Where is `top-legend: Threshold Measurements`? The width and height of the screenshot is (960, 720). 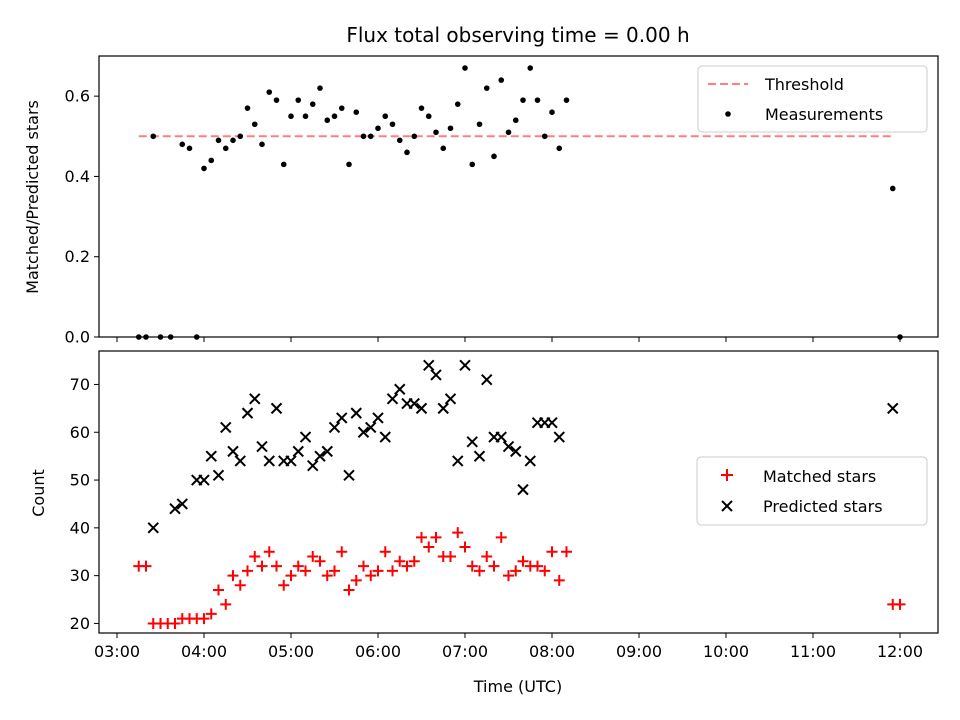 top-legend: Threshold Measurements is located at coordinates (812, 99).